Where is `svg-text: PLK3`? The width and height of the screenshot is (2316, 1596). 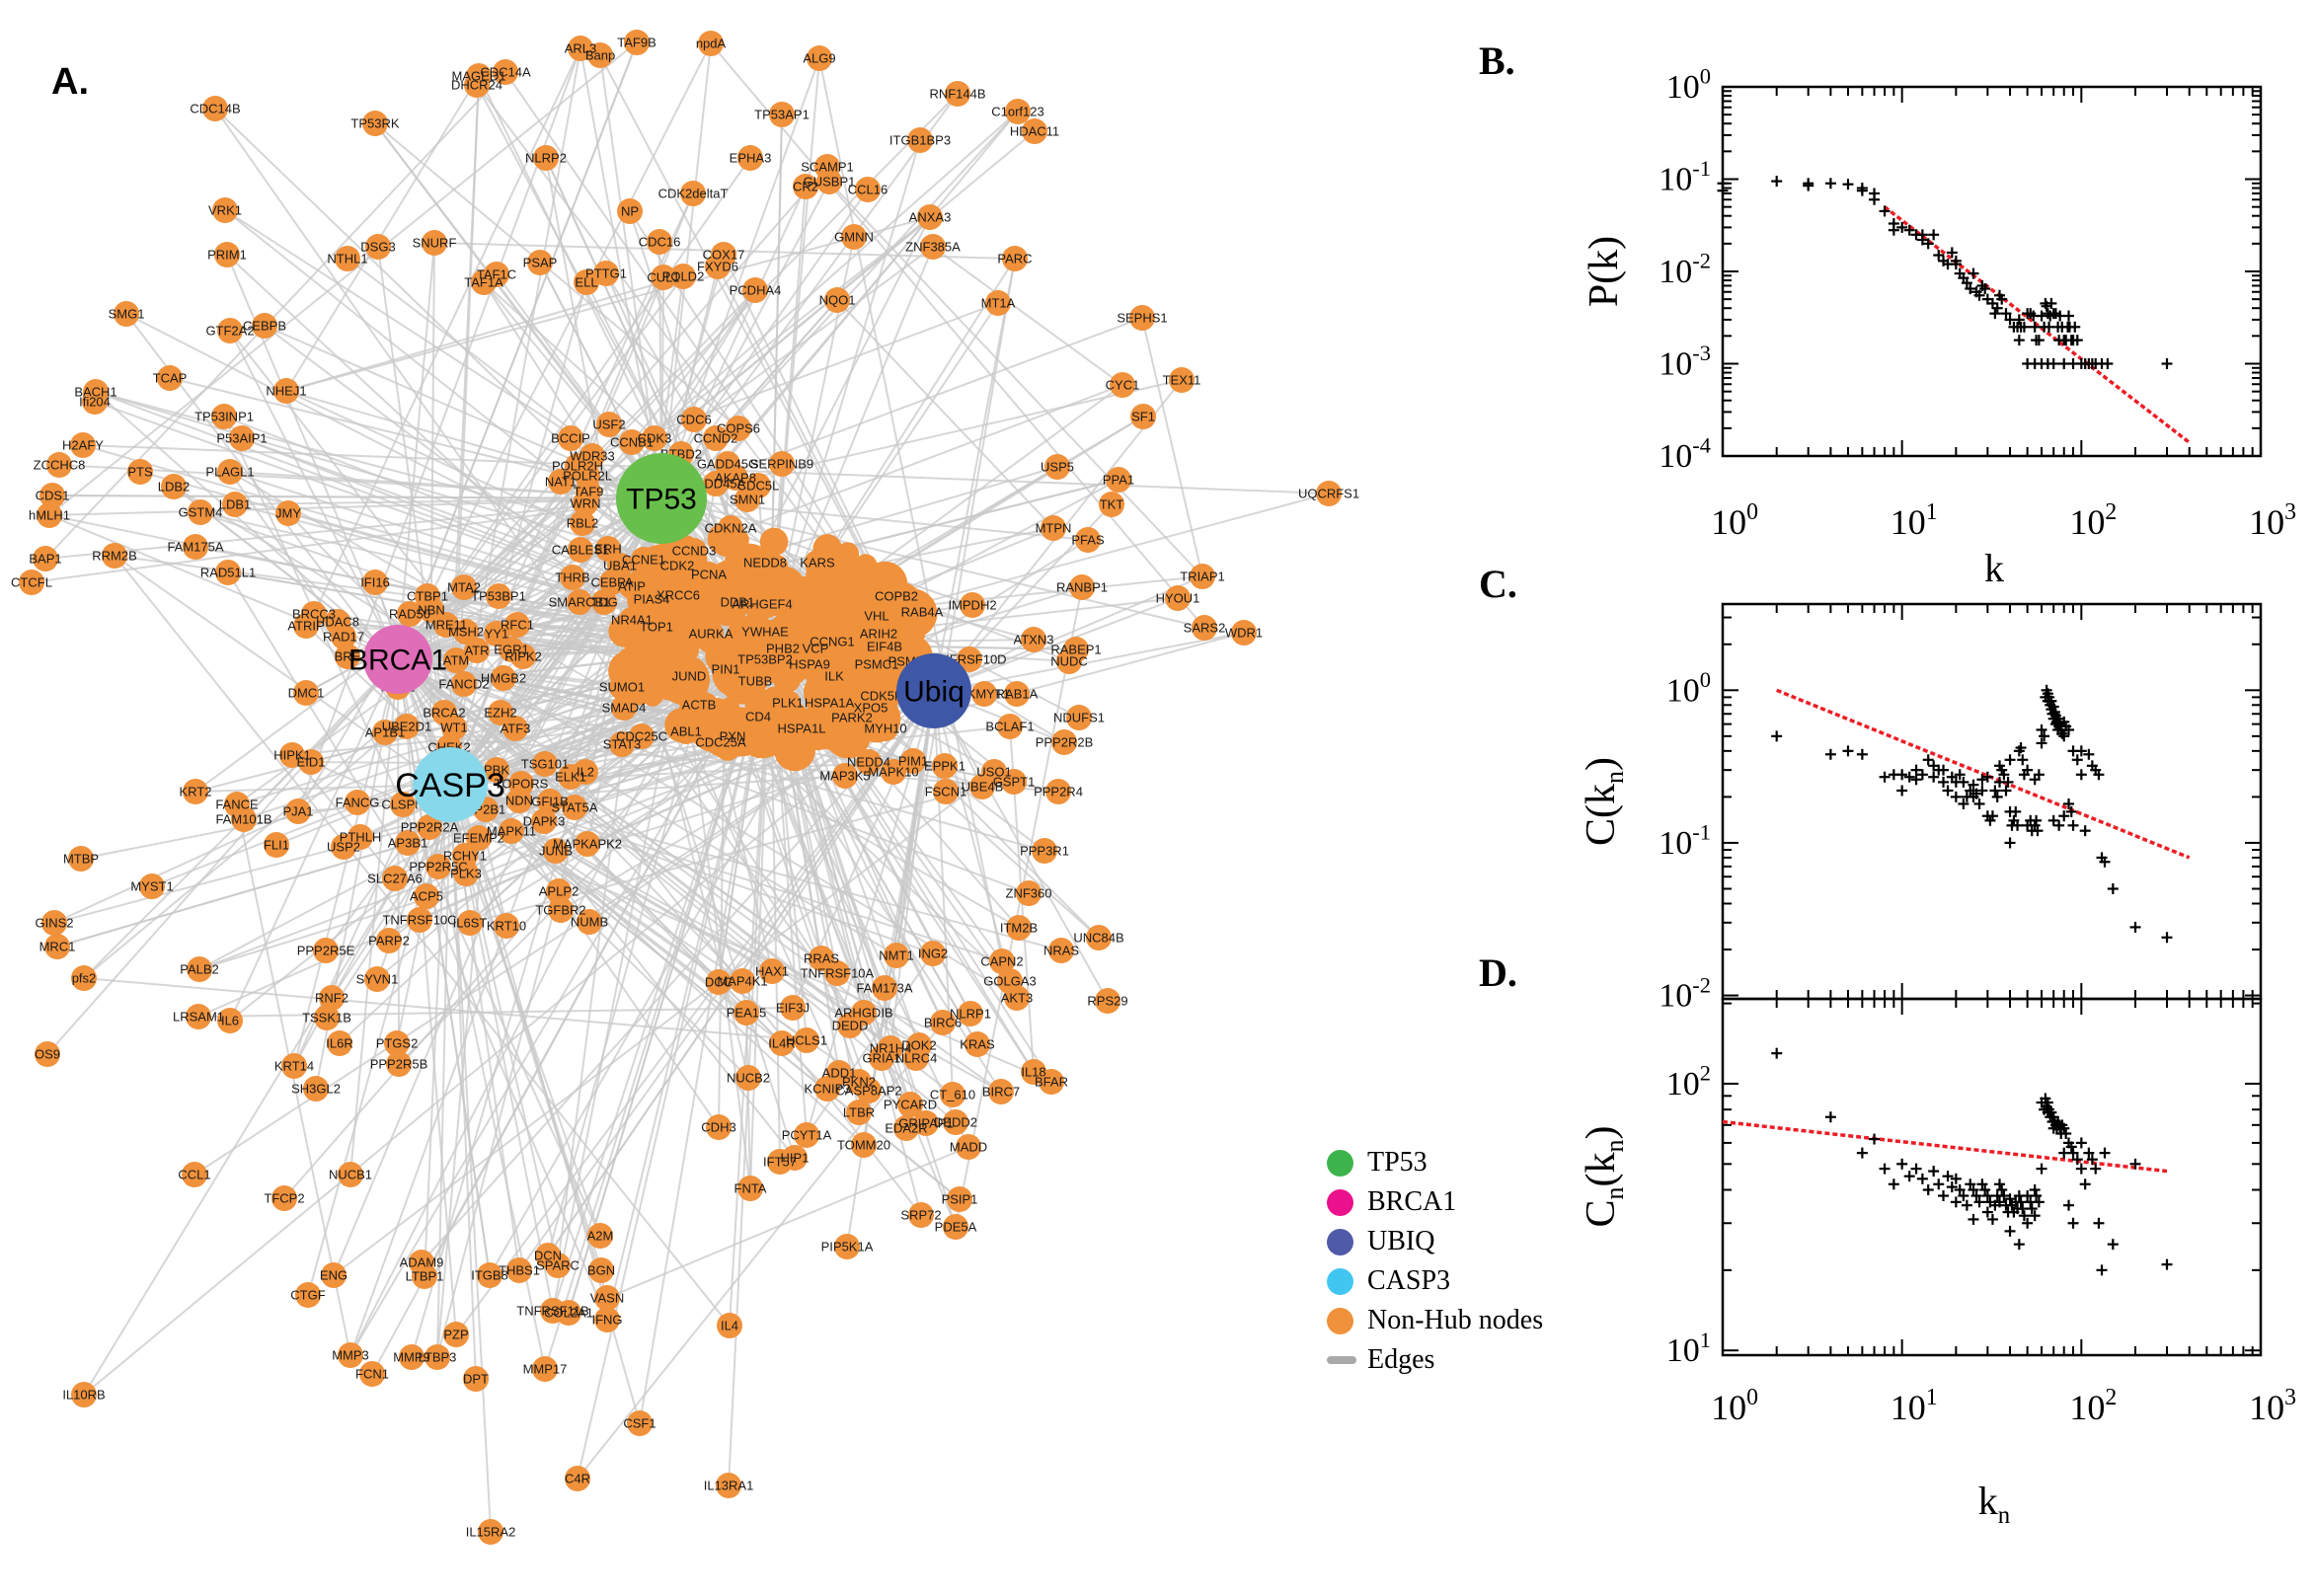
svg-text: PLK3 is located at coordinates (466, 874).